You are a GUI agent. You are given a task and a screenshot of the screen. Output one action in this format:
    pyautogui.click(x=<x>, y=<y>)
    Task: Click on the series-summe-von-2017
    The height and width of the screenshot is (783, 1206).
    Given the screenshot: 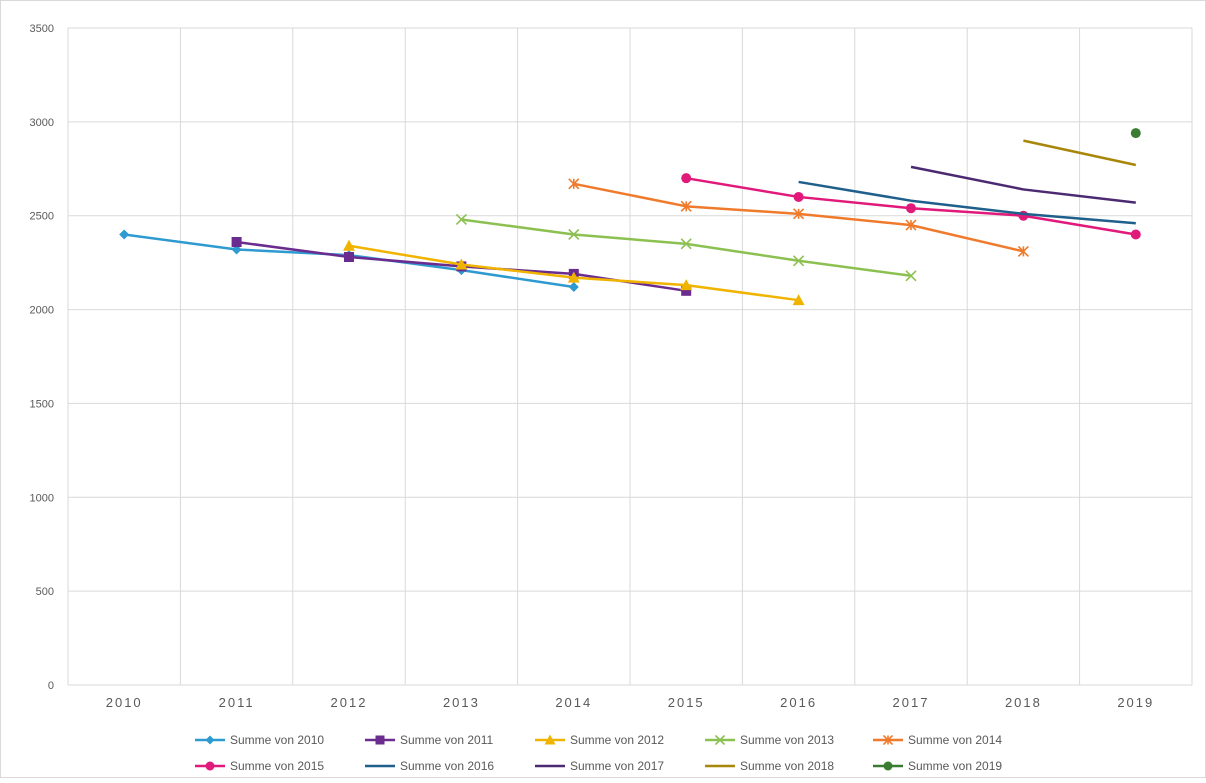 What is the action you would take?
    pyautogui.click(x=1023, y=184)
    